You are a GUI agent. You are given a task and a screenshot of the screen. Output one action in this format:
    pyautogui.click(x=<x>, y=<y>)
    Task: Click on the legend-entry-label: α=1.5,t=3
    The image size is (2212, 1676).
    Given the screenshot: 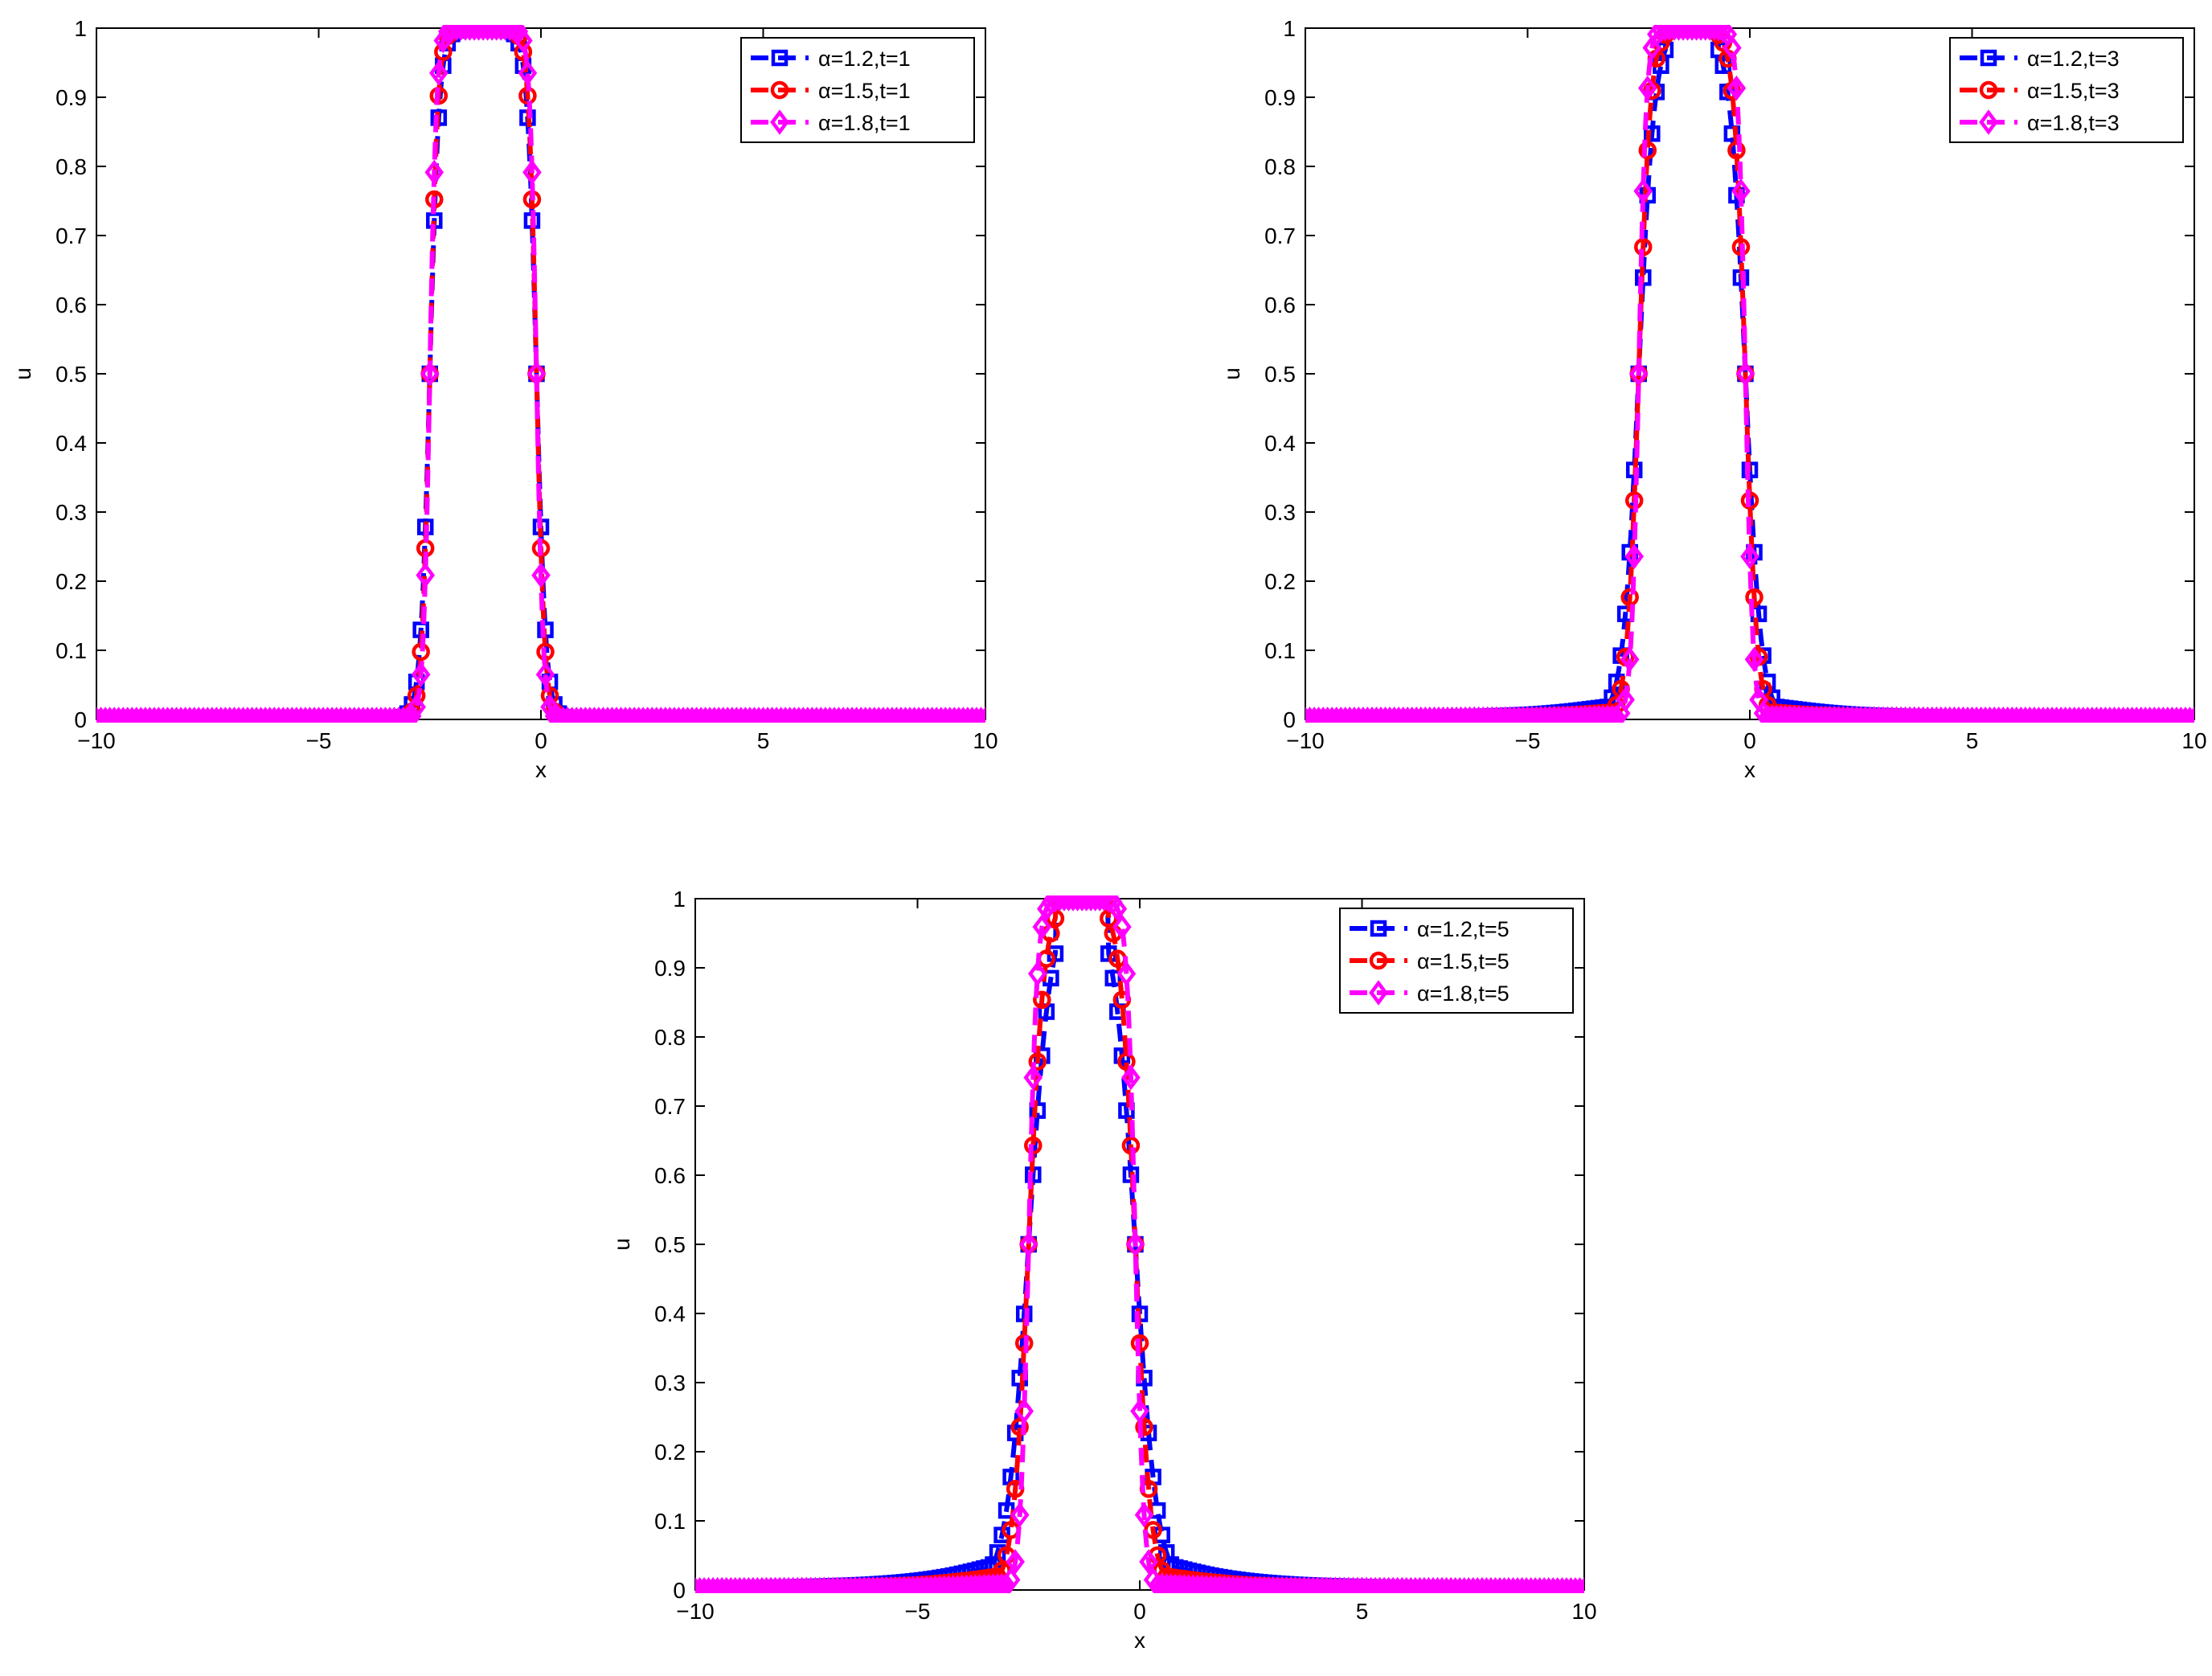 What is the action you would take?
    pyautogui.click(x=2073, y=91)
    